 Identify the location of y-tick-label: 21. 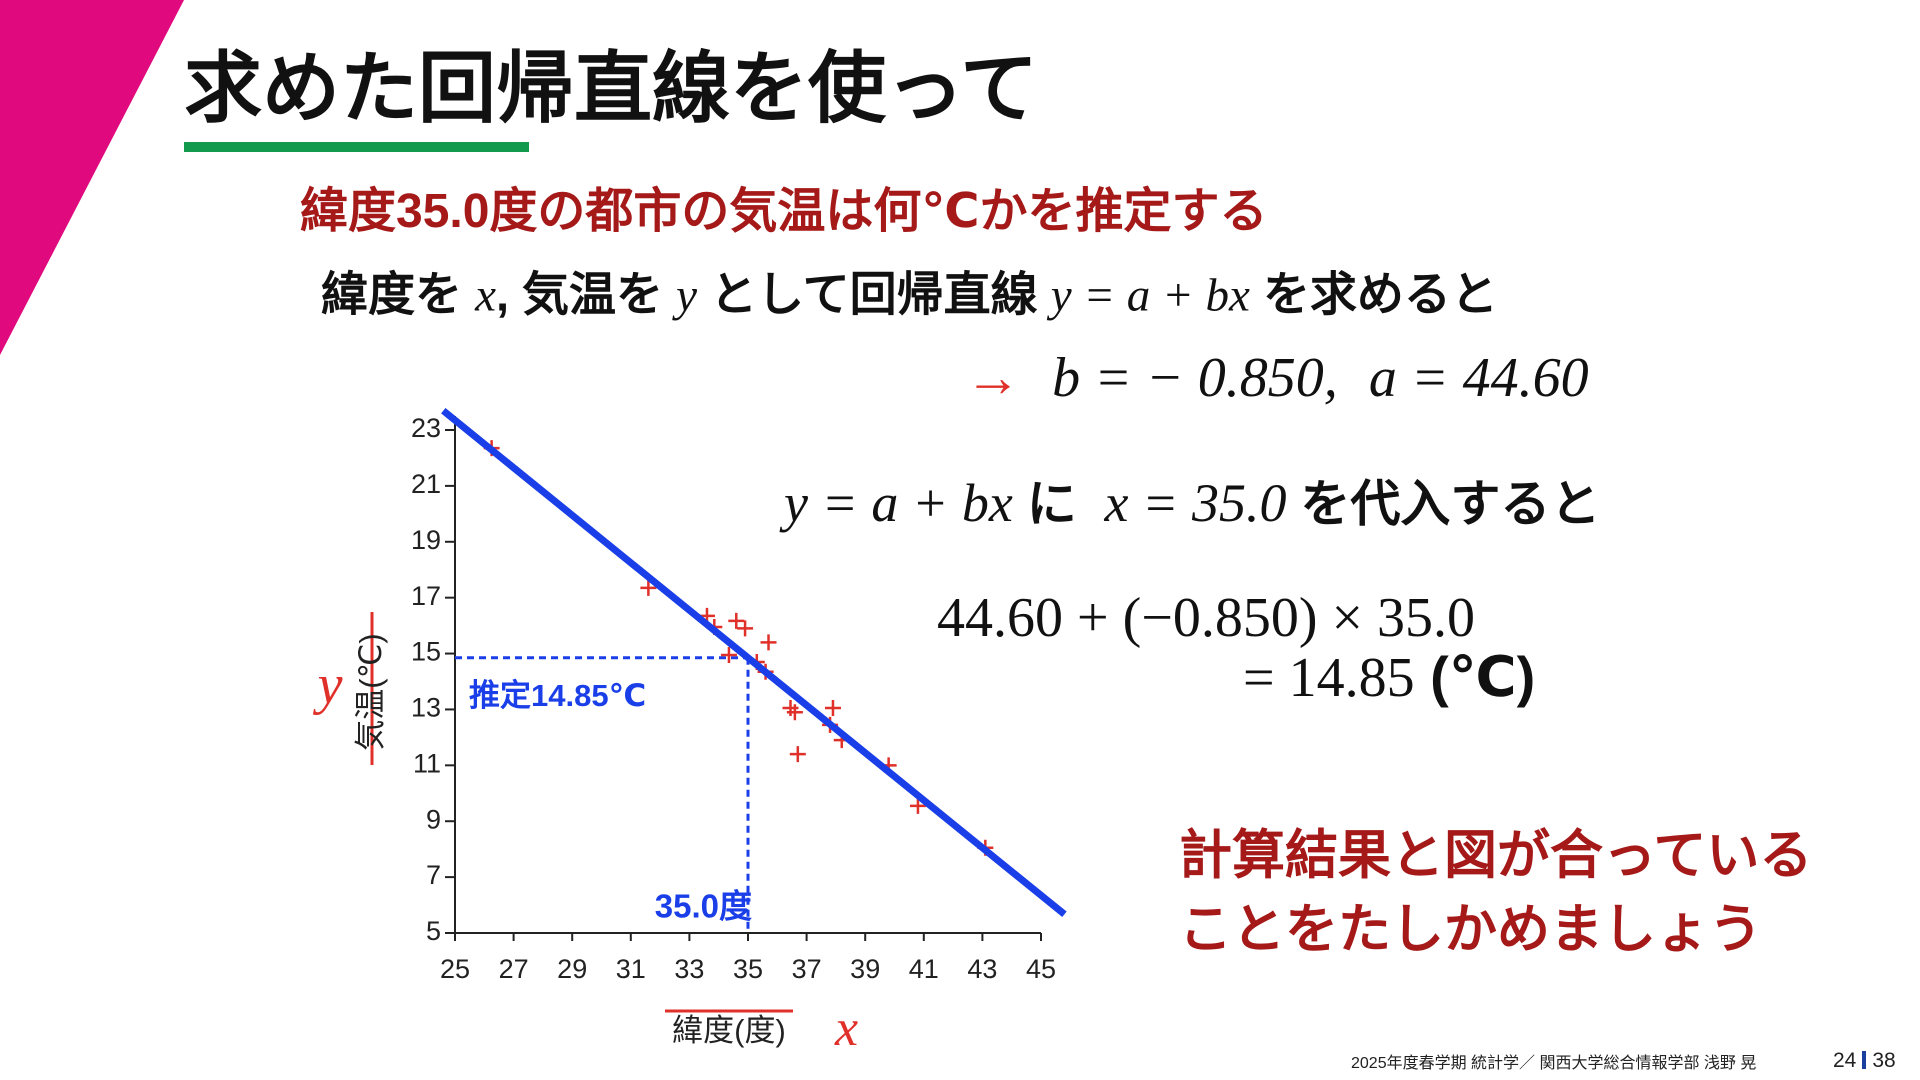
(426, 484).